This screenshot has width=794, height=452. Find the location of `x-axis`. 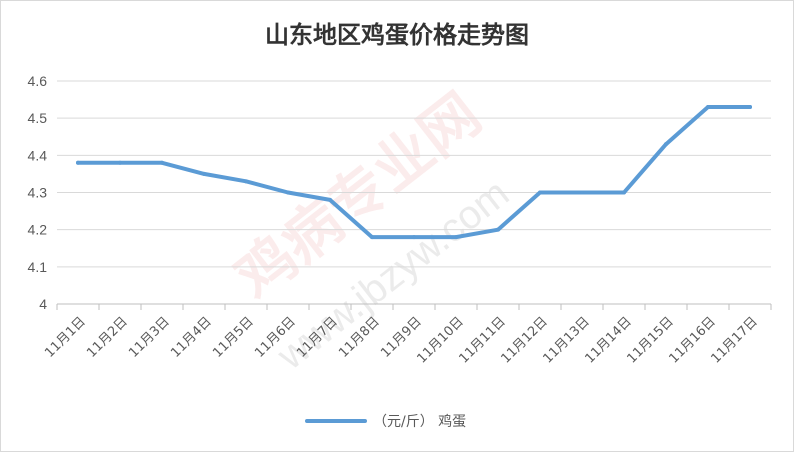

x-axis is located at coordinates (414, 306).